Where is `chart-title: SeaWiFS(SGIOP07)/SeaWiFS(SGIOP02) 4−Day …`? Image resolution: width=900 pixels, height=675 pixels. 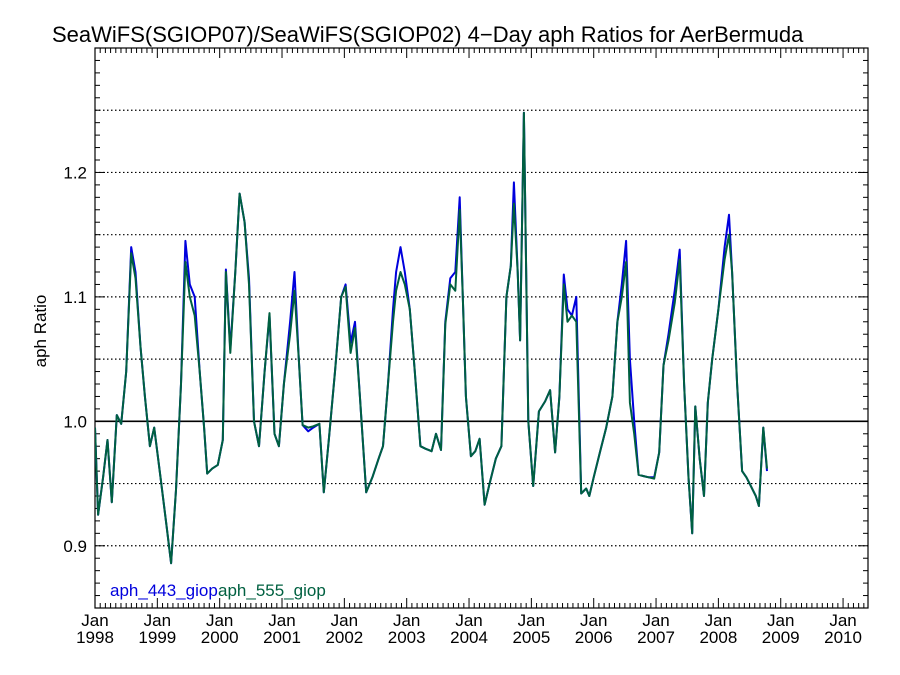
chart-title: SeaWiFS(SGIOP07)/SeaWiFS(SGIOP02) 4−Day … is located at coordinates (428, 34).